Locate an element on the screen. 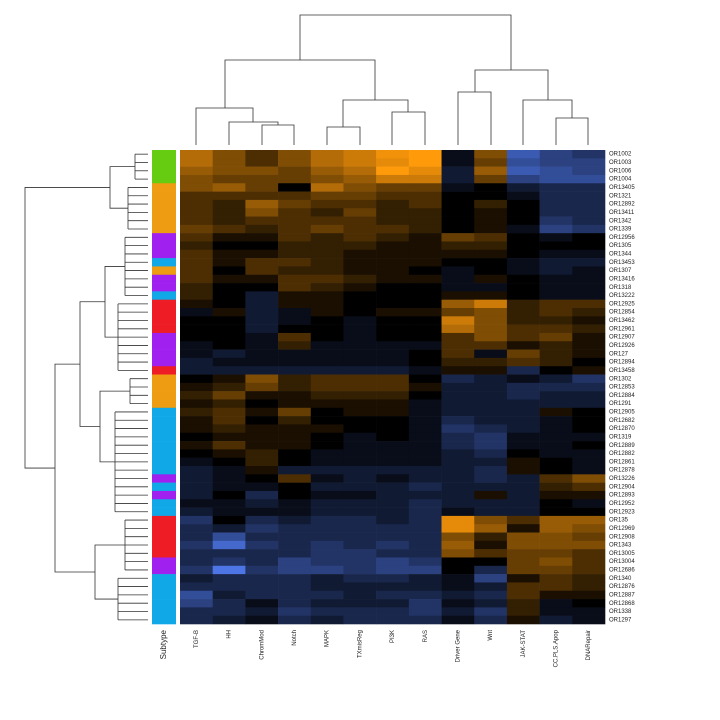 Image resolution: width=720 pixels, height=720 pixels. row-label: OR1307 is located at coordinates (620, 271).